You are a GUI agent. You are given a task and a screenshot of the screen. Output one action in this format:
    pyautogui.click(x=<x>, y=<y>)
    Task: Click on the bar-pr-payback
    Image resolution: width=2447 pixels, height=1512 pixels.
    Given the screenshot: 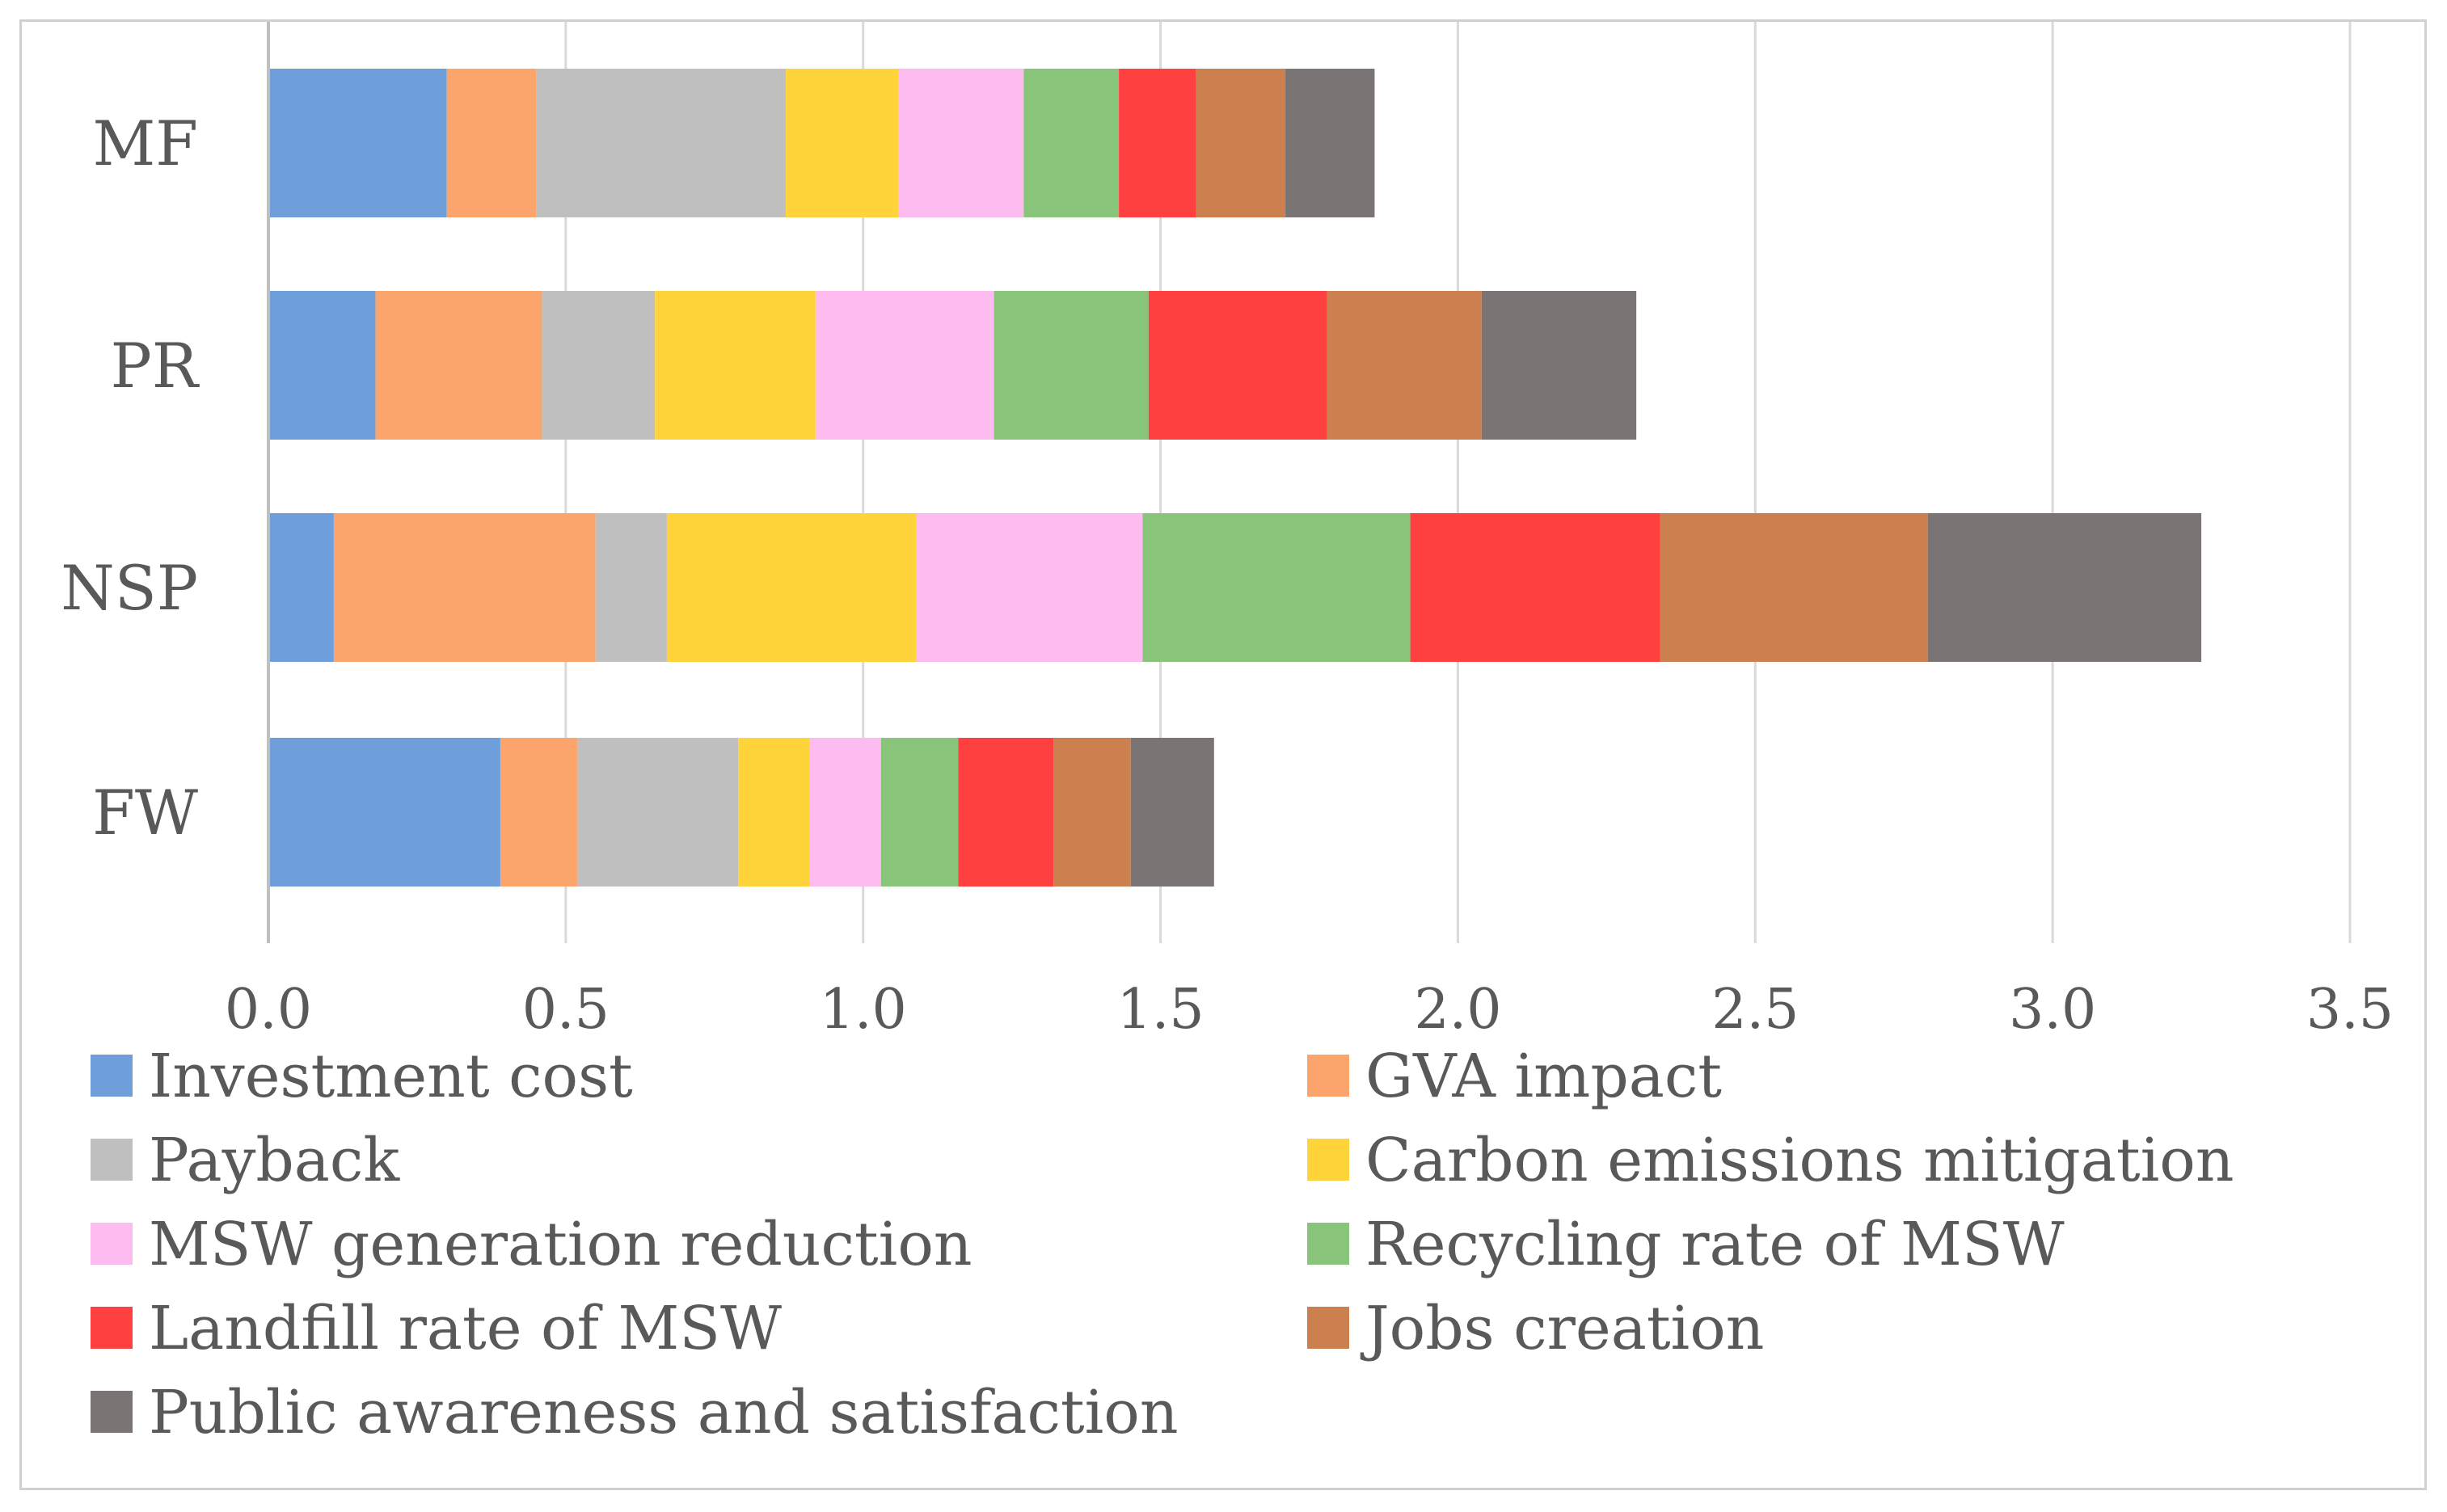 What is the action you would take?
    pyautogui.click(x=599, y=365)
    